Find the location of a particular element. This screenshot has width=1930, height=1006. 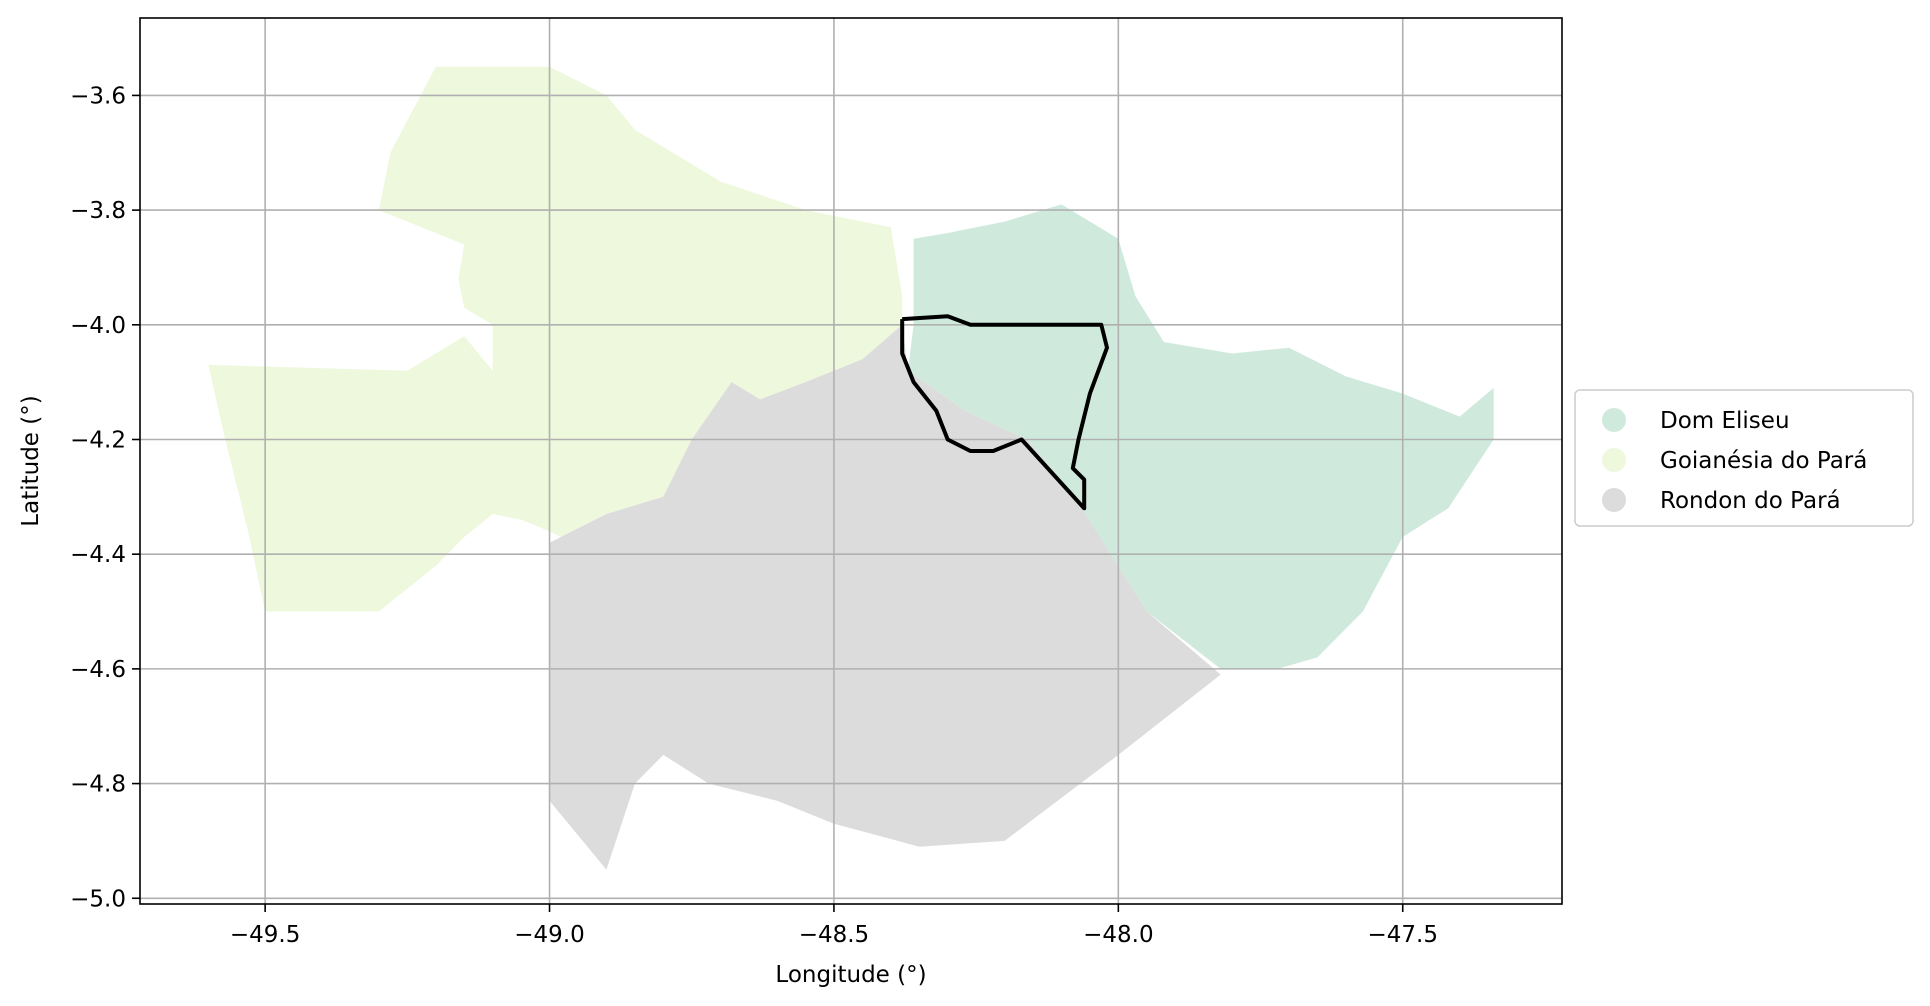

highlight-outline-layer is located at coordinates (1004, 412).